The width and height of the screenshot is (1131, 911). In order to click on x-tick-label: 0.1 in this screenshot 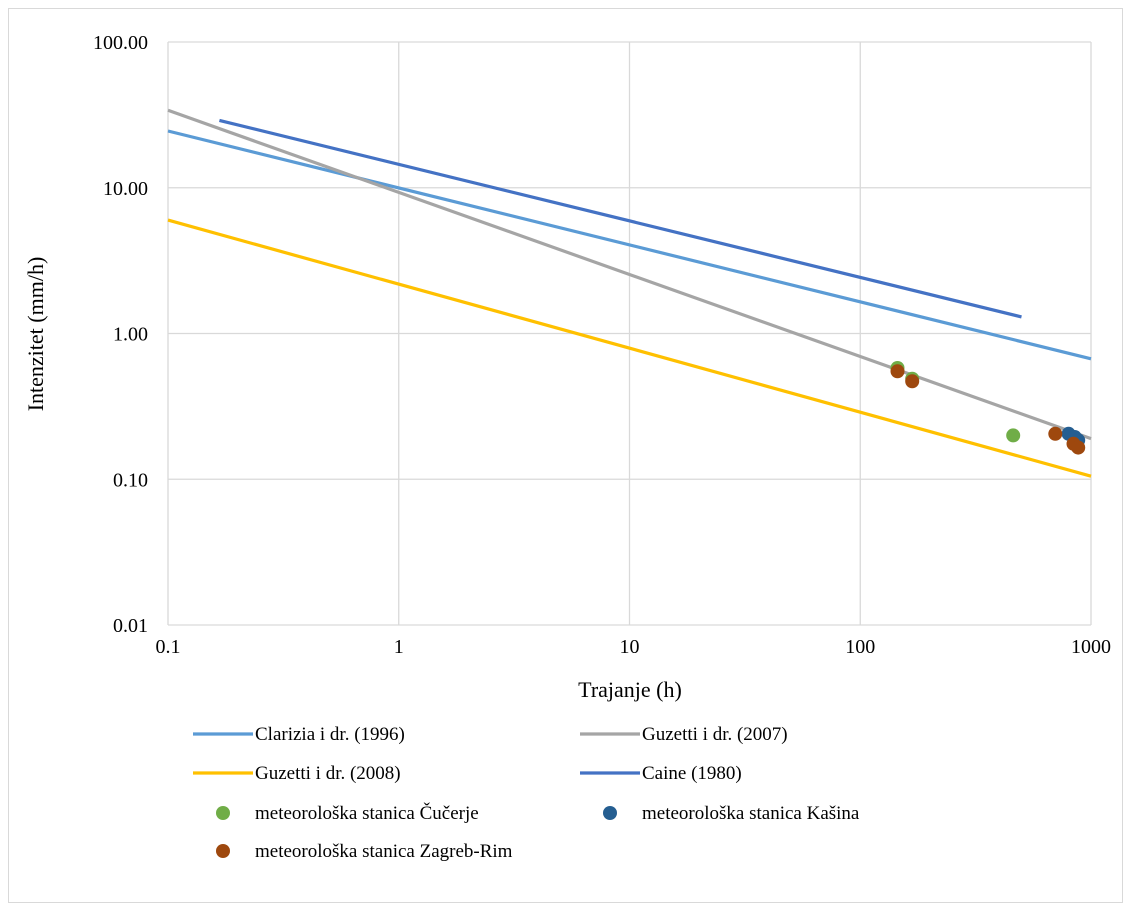, I will do `click(168, 647)`.